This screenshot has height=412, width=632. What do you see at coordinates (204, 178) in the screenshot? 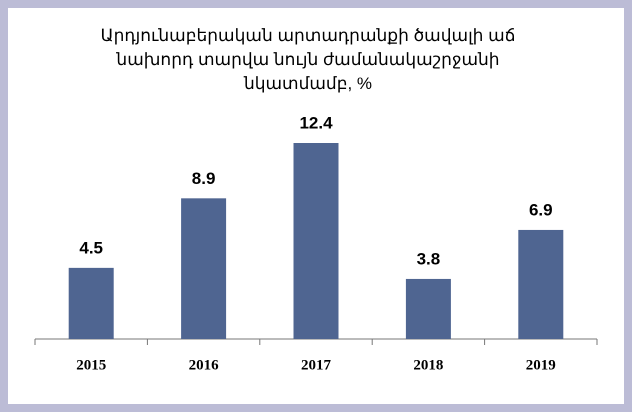
I see `value-label: 8.9` at bounding box center [204, 178].